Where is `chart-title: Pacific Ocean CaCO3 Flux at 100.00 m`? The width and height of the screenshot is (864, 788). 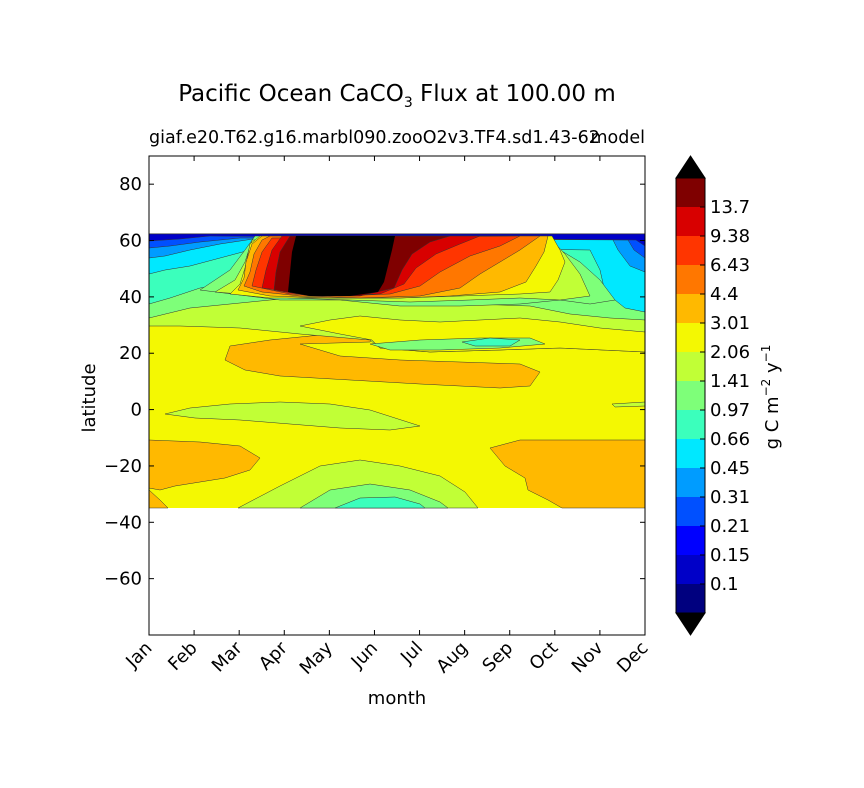
chart-title: Pacific Ocean CaCO3 Flux at 100.00 m is located at coordinates (397, 96).